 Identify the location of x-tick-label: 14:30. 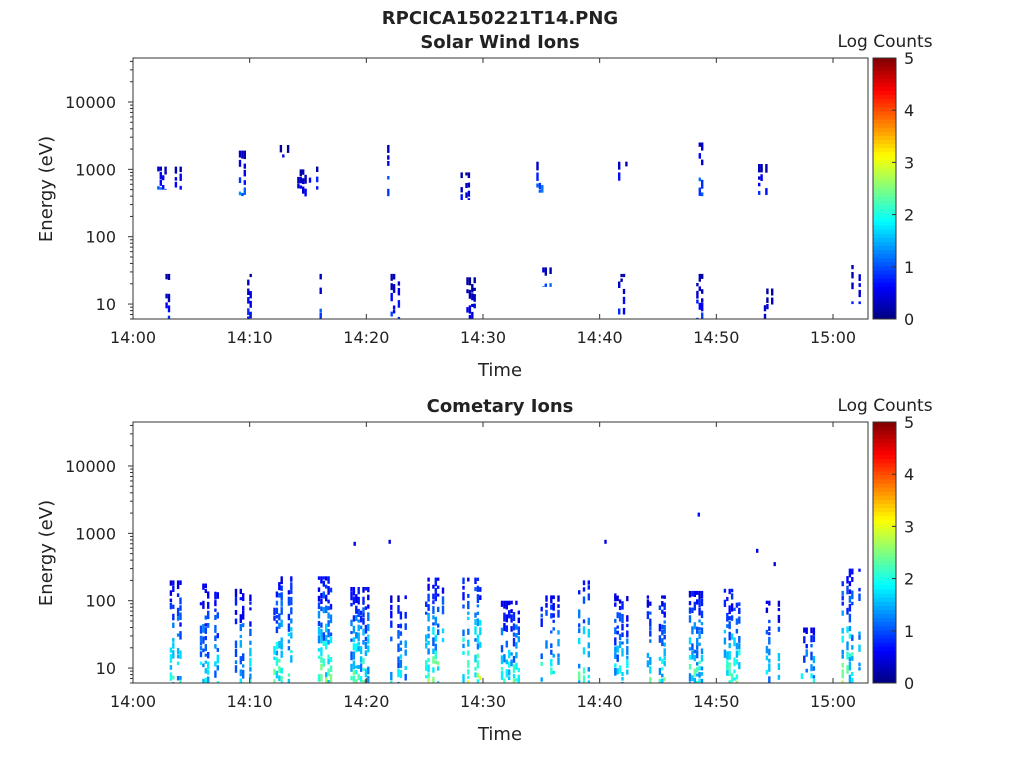
(483, 337).